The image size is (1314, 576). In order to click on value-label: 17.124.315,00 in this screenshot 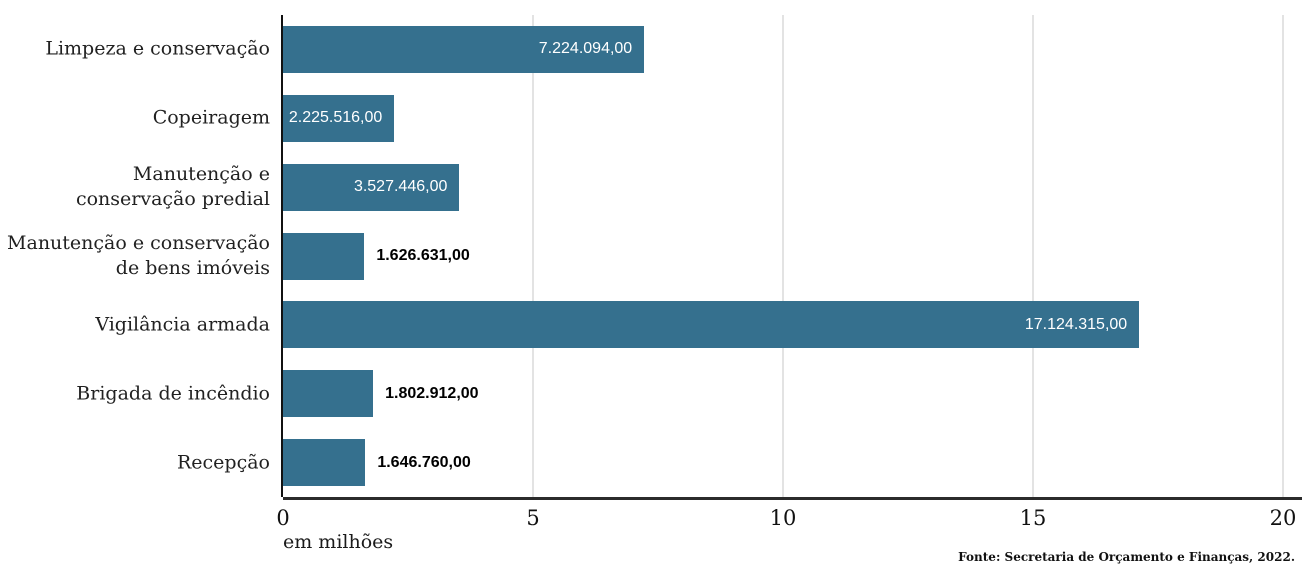, I will do `click(1076, 324)`.